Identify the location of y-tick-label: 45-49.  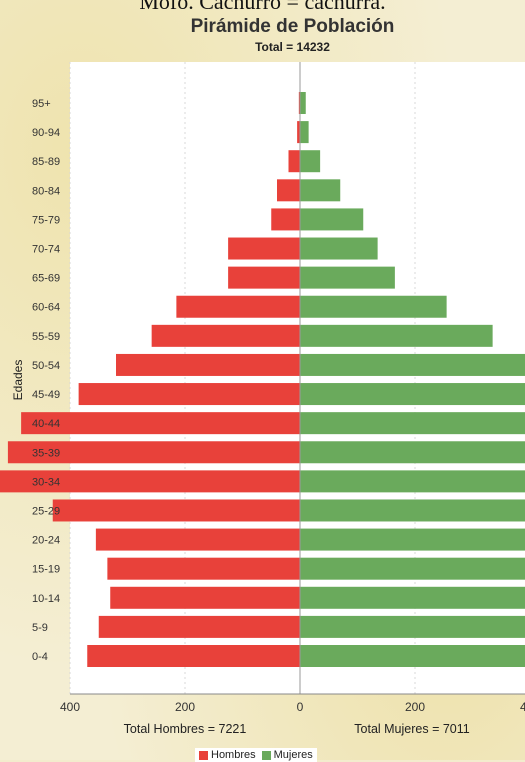
(46, 395).